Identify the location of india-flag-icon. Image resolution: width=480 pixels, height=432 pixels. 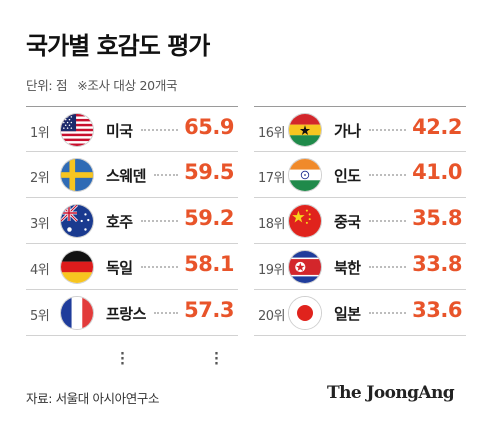
(305, 175).